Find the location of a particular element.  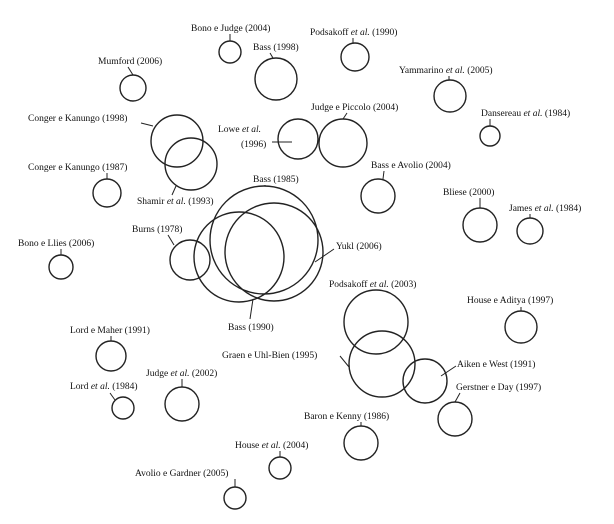

node-circle-lord-1984 is located at coordinates (123, 408).